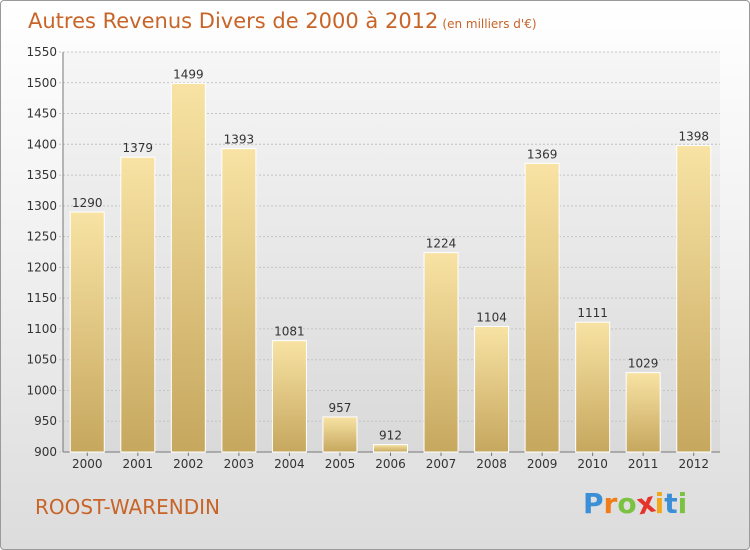  Describe the element at coordinates (188, 464) in the screenshot. I see `x-tick-label-2002: 2002` at that location.